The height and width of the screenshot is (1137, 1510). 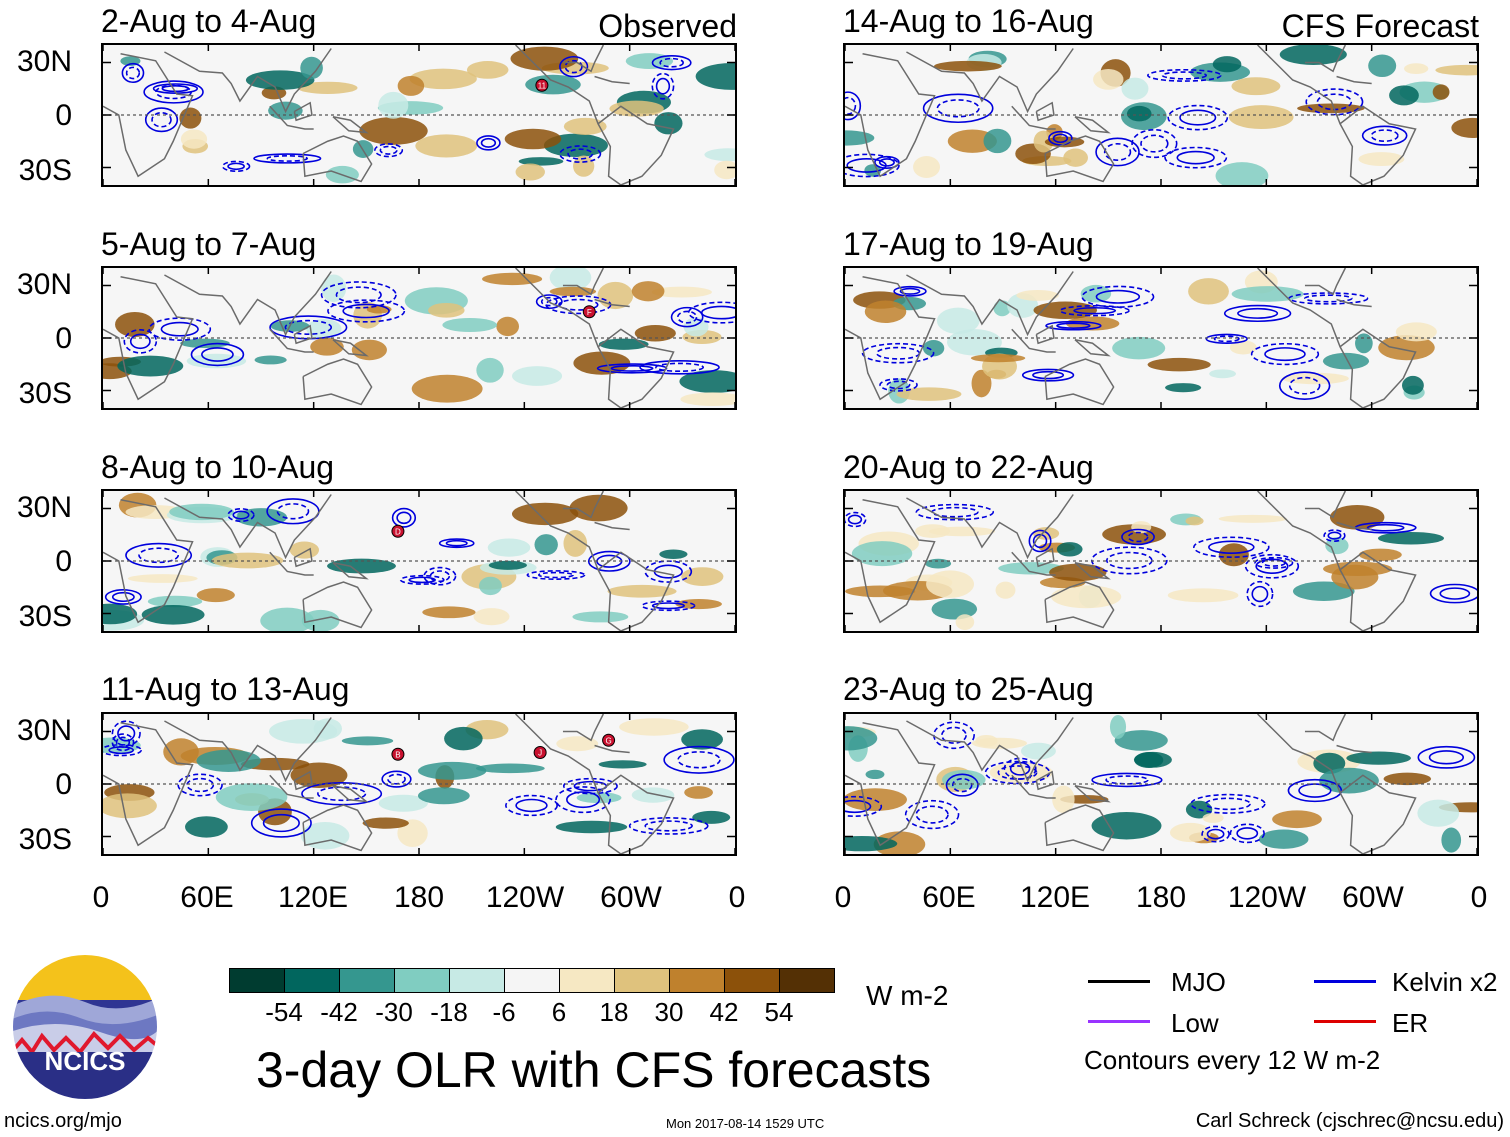 What do you see at coordinates (559, 1012) in the screenshot?
I see `colorbar-tick-label: 6` at bounding box center [559, 1012].